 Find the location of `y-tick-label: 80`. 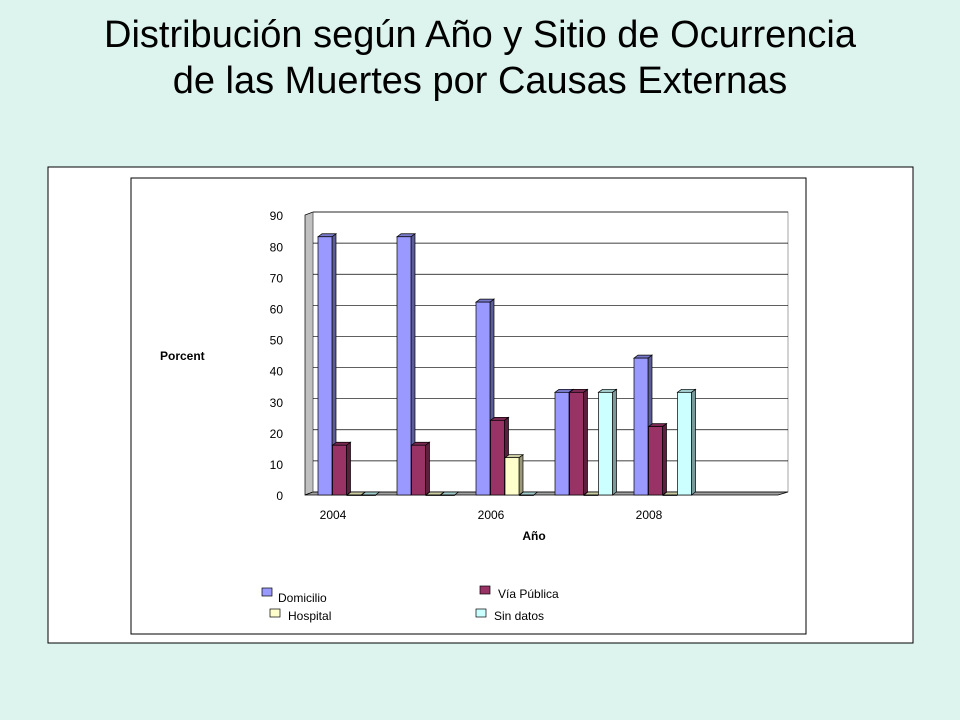

y-tick-label: 80 is located at coordinates (277, 247).